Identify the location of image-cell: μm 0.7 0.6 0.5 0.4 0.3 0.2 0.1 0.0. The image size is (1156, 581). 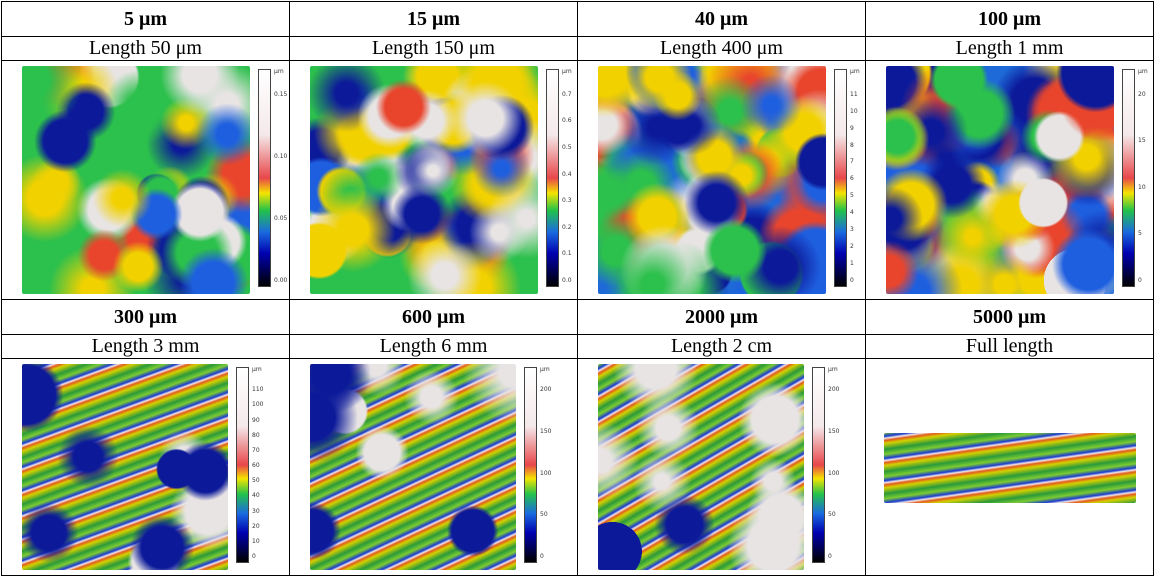
(433, 180).